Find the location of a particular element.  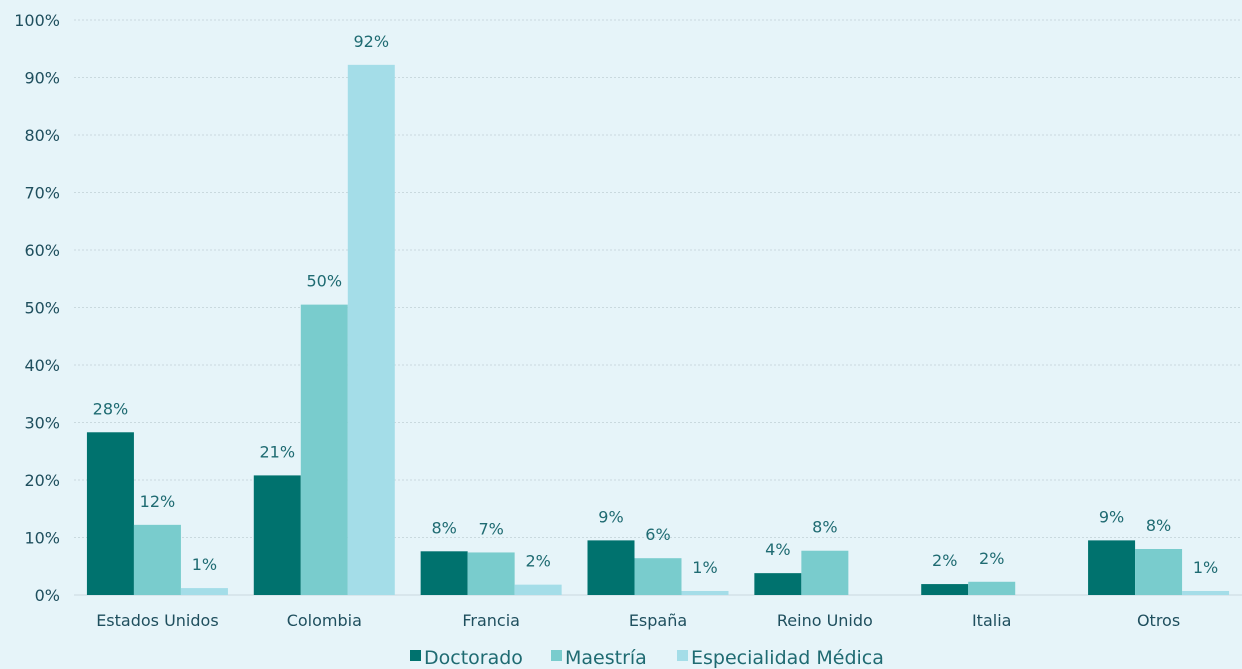

data-label: 28% is located at coordinates (111, 408).